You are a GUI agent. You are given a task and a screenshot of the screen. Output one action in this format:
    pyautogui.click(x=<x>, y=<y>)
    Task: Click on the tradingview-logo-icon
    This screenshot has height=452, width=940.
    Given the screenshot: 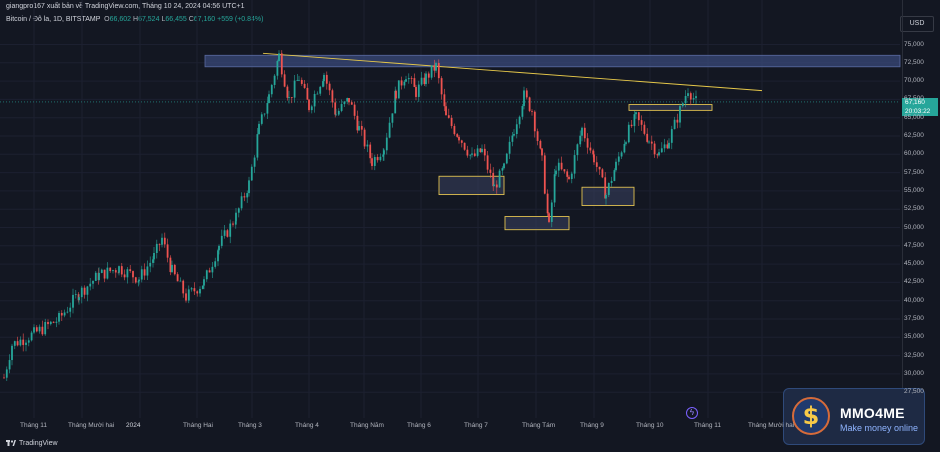 What is the action you would take?
    pyautogui.click(x=11, y=443)
    